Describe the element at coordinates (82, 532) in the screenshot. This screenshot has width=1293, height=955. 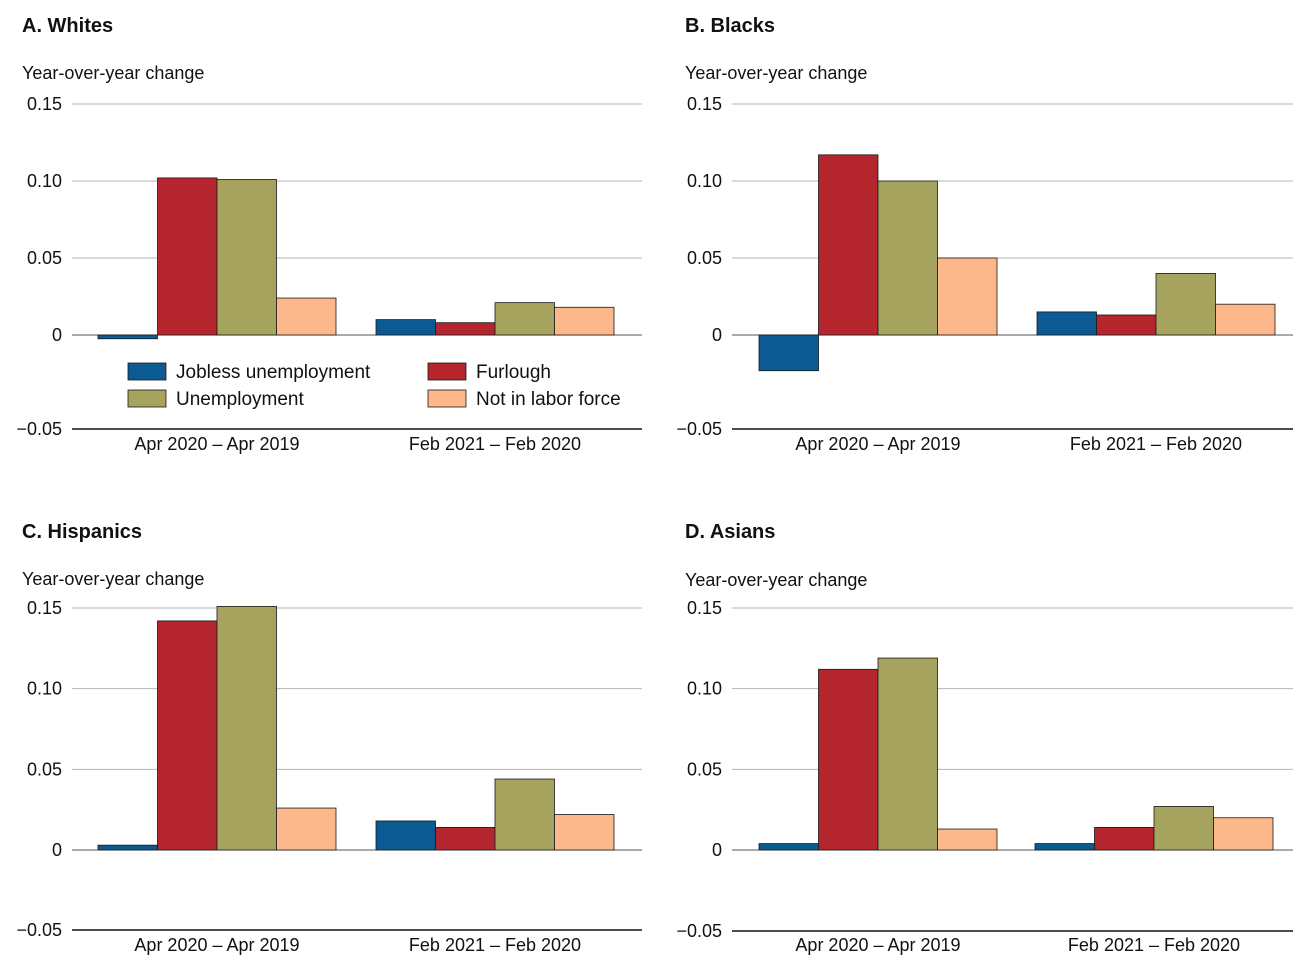
I see `panel-title: C. Hispanics` at that location.